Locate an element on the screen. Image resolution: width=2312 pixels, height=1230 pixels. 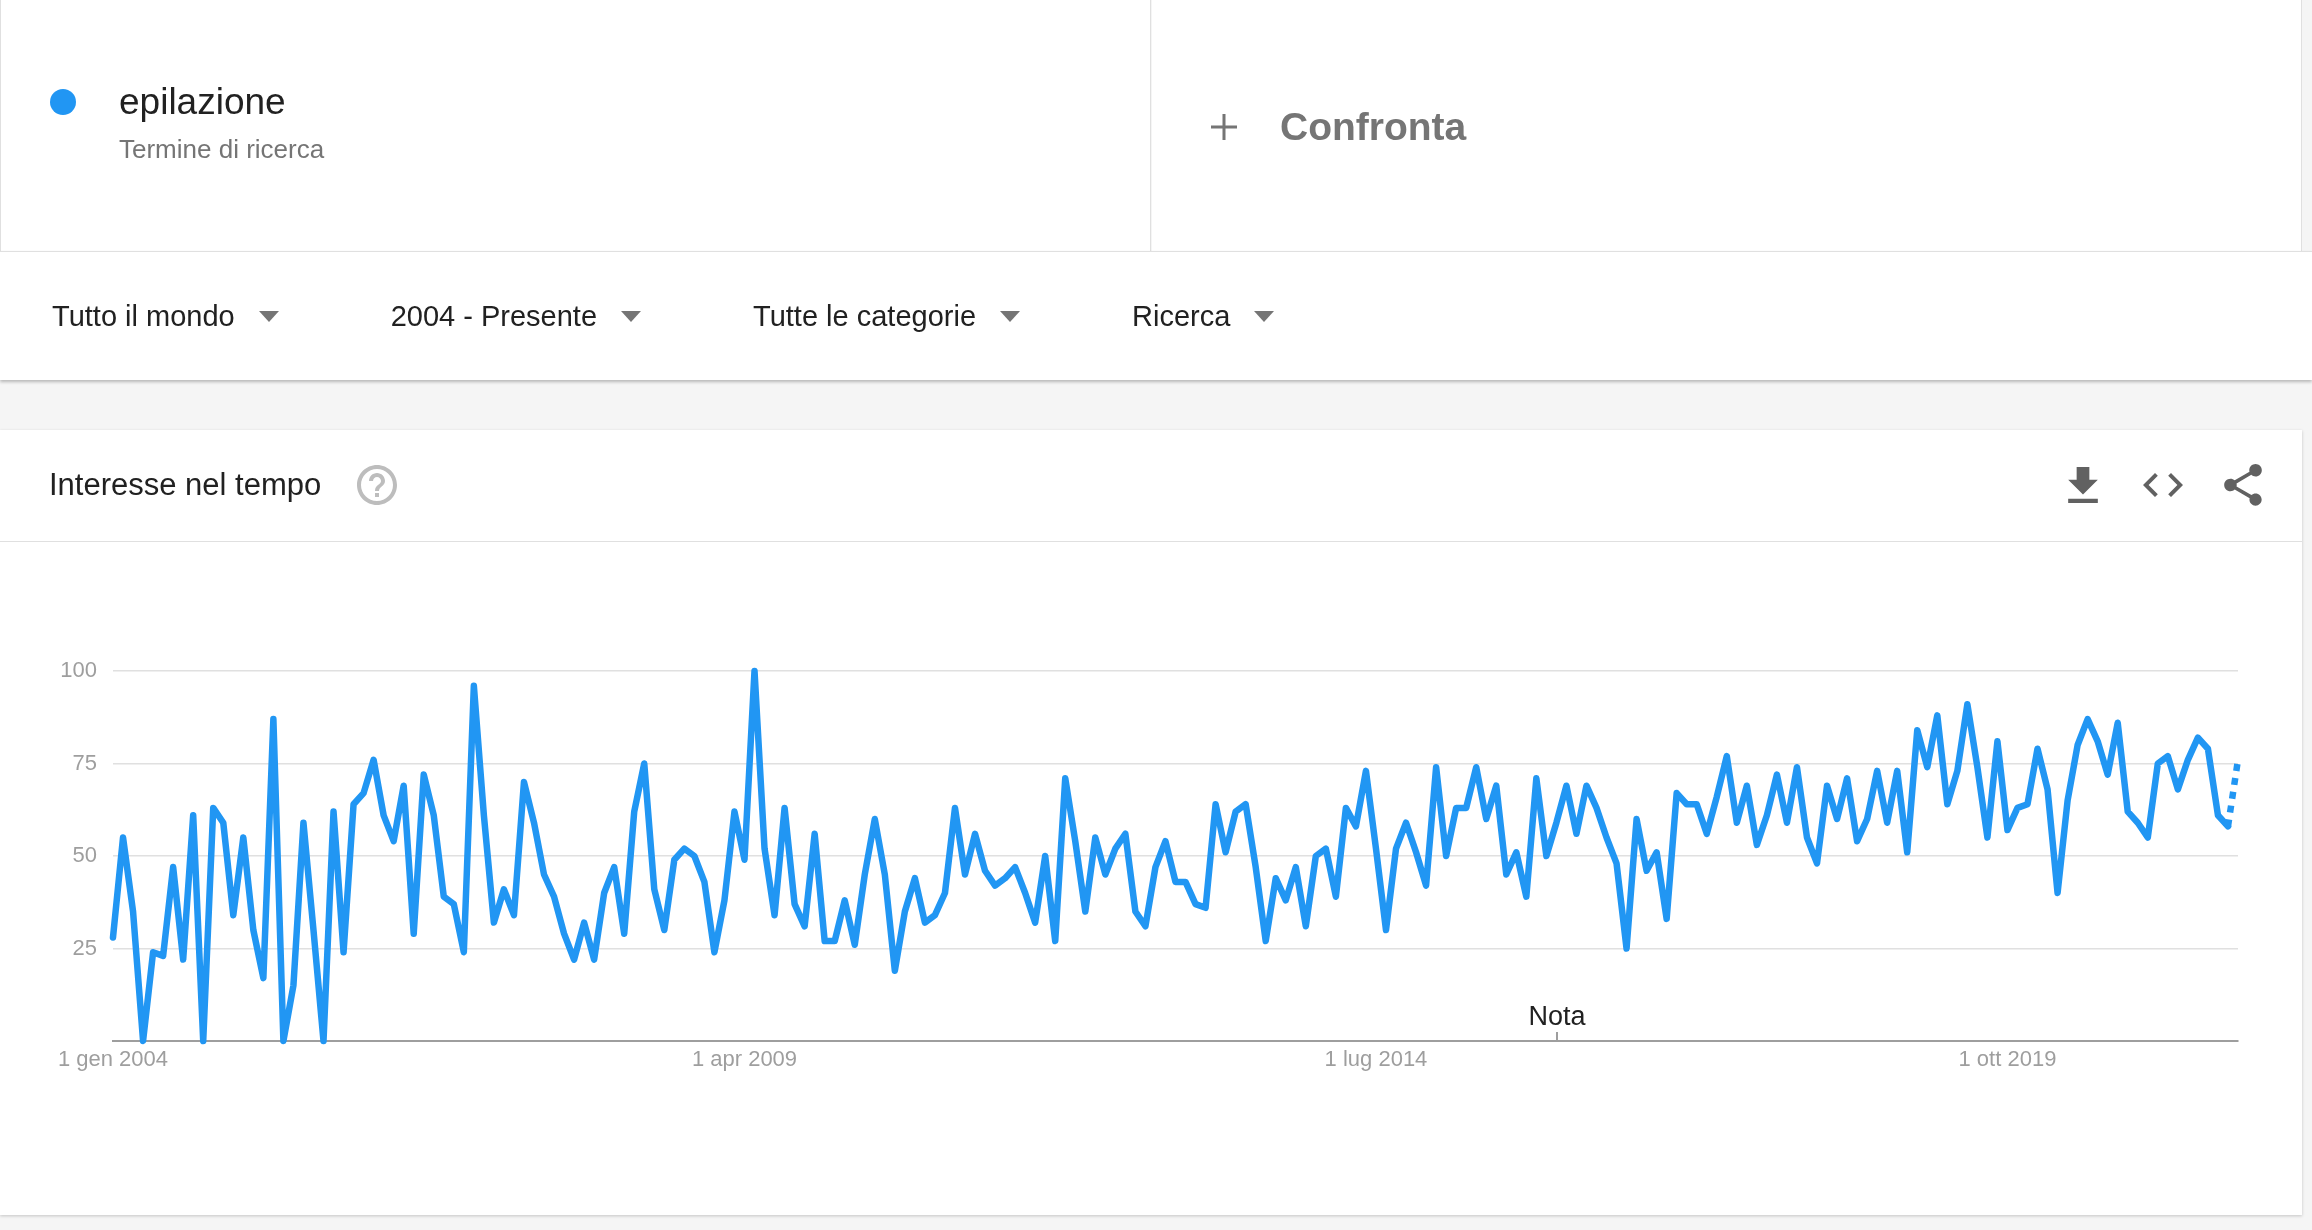
y-tick-label: 75 is located at coordinates (84, 762).